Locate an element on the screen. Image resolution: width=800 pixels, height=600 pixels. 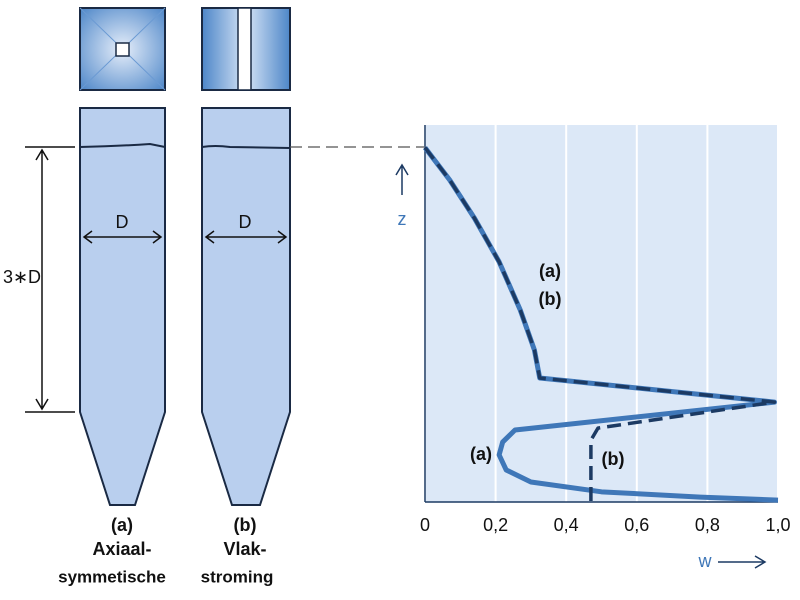
column-name: stroming is located at coordinates (237, 576).